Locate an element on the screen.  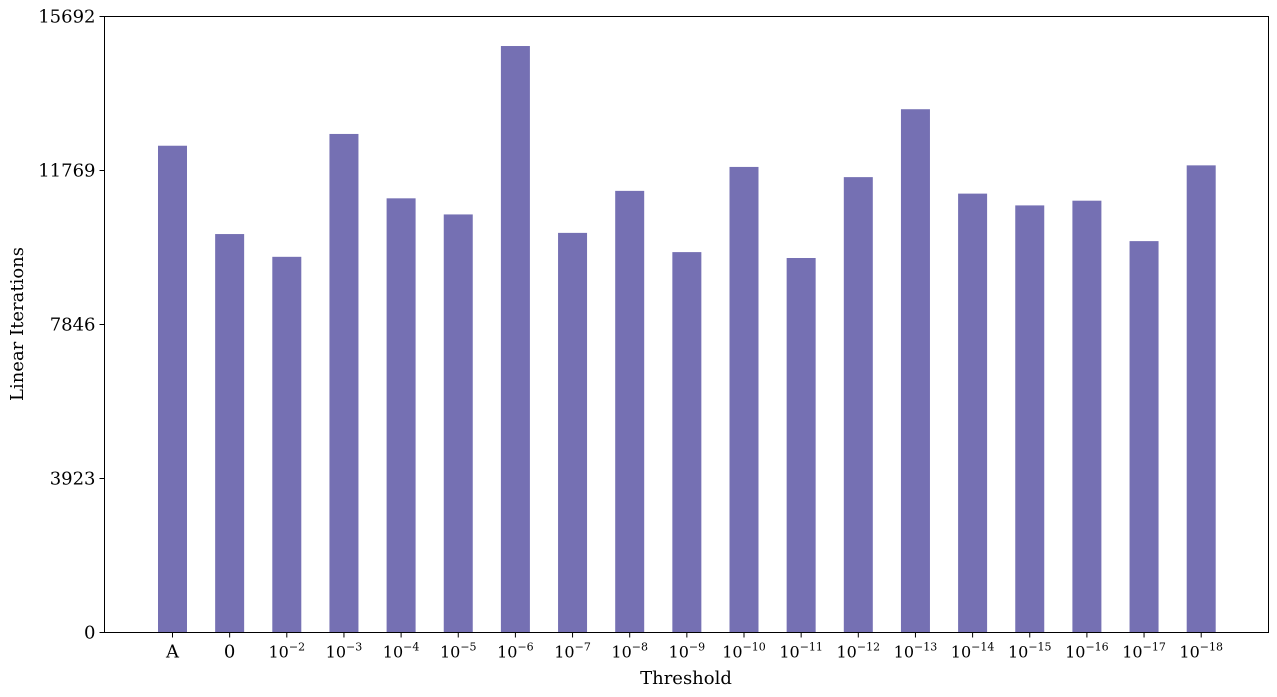
x-tick-label: 10⁻¹³ is located at coordinates (916, 651).